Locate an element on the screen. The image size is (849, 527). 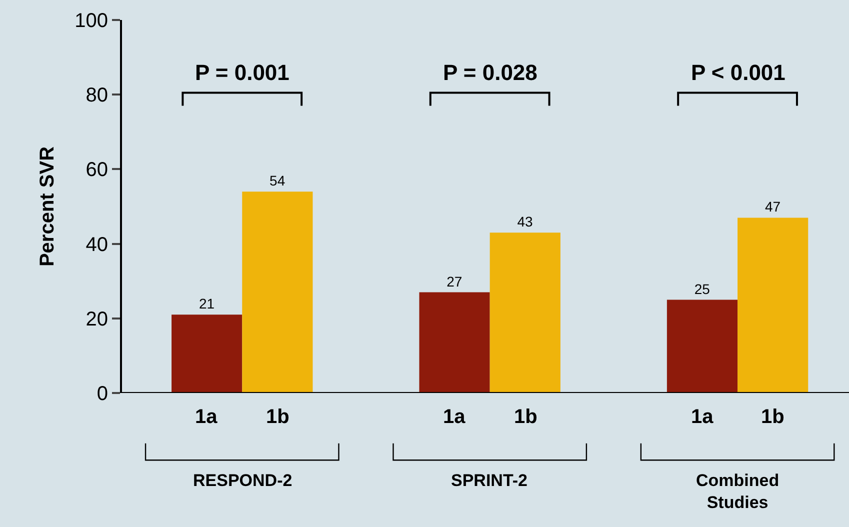
x-tick-label: Combined Studies is located at coordinates (738, 491).